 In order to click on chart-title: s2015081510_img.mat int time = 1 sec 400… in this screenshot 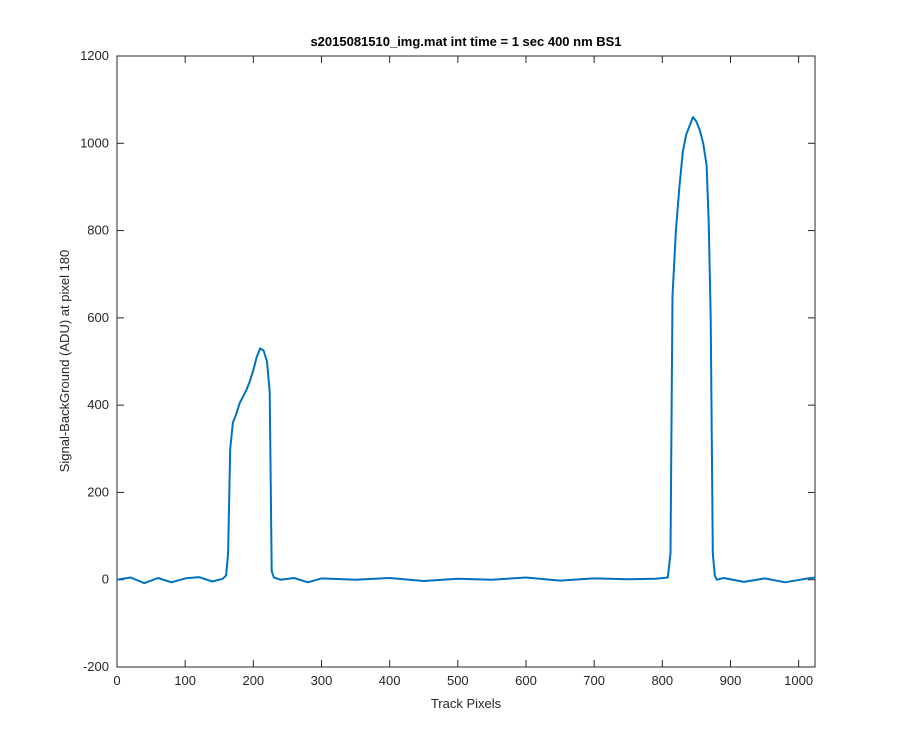, I will do `click(465, 41)`.